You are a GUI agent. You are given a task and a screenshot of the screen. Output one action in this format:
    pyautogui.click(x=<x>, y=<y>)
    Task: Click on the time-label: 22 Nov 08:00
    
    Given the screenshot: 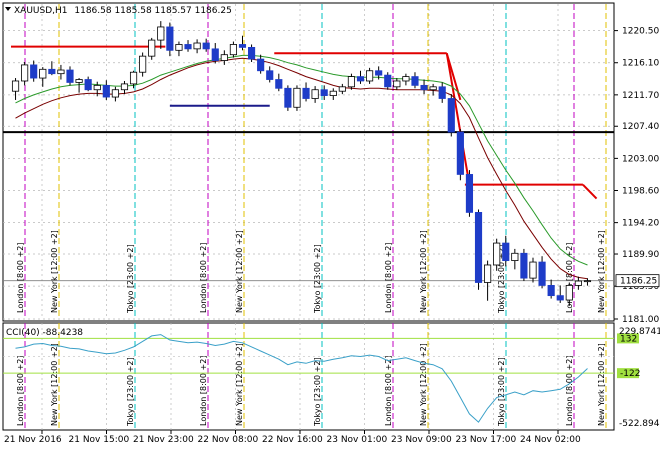 What is the action you would take?
    pyautogui.click(x=228, y=440)
    